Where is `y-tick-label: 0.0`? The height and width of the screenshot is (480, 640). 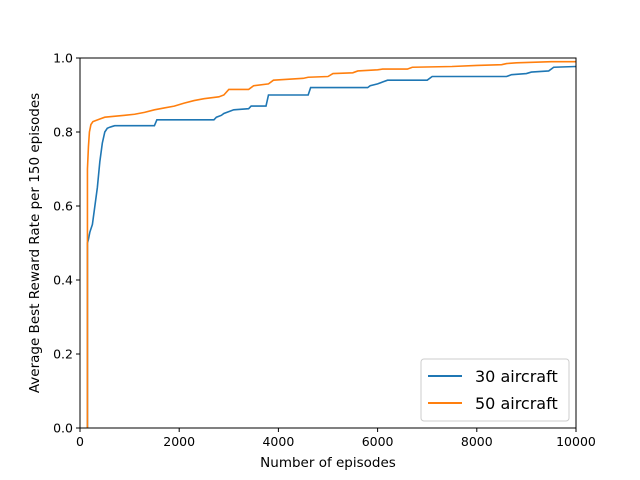 y-tick-label: 0.0 is located at coordinates (63, 428).